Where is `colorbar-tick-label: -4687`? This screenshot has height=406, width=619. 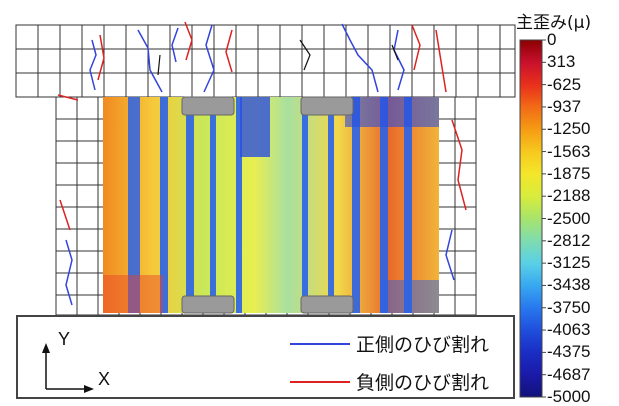 colorbar-tick-label: -4687 is located at coordinates (569, 374).